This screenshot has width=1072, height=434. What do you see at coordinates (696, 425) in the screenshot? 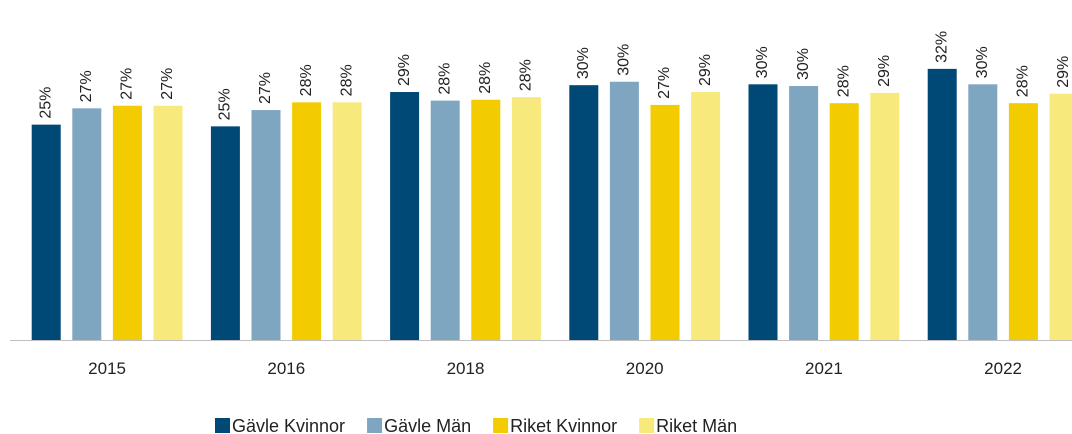
I see `legend-label: Riket Män` at bounding box center [696, 425].